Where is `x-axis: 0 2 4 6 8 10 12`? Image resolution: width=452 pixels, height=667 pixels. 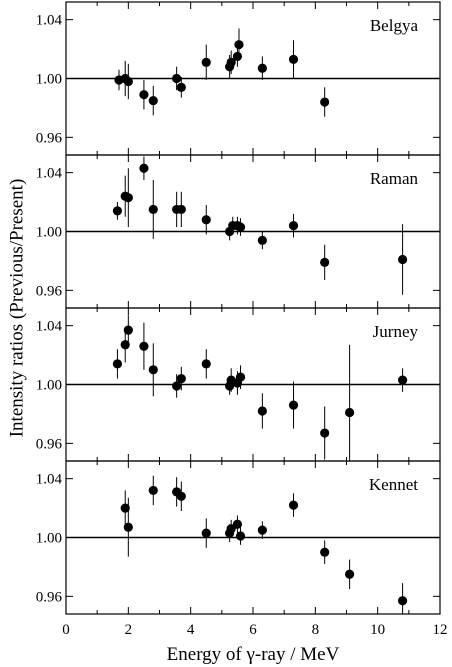
x-axis: 0 2 4 6 8 10 12 is located at coordinates (254, 630).